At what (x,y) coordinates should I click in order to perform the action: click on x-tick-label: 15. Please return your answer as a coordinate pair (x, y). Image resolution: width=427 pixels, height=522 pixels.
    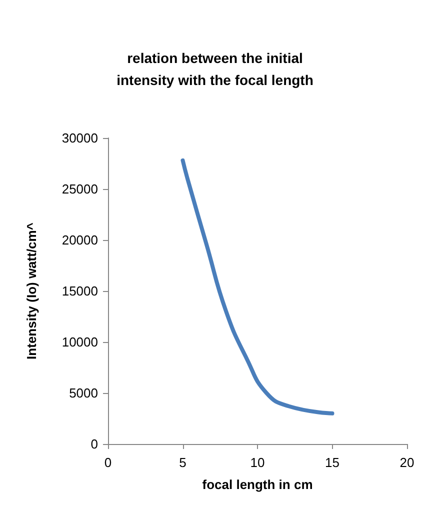
    Looking at the image, I should click on (332, 462).